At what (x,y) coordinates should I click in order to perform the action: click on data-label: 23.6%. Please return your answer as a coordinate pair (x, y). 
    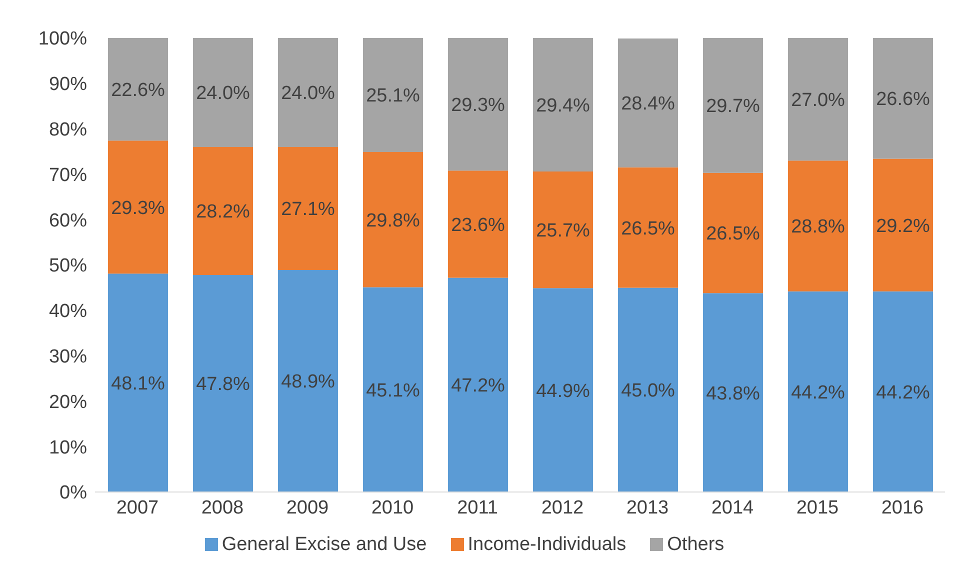
    Looking at the image, I should click on (478, 225).